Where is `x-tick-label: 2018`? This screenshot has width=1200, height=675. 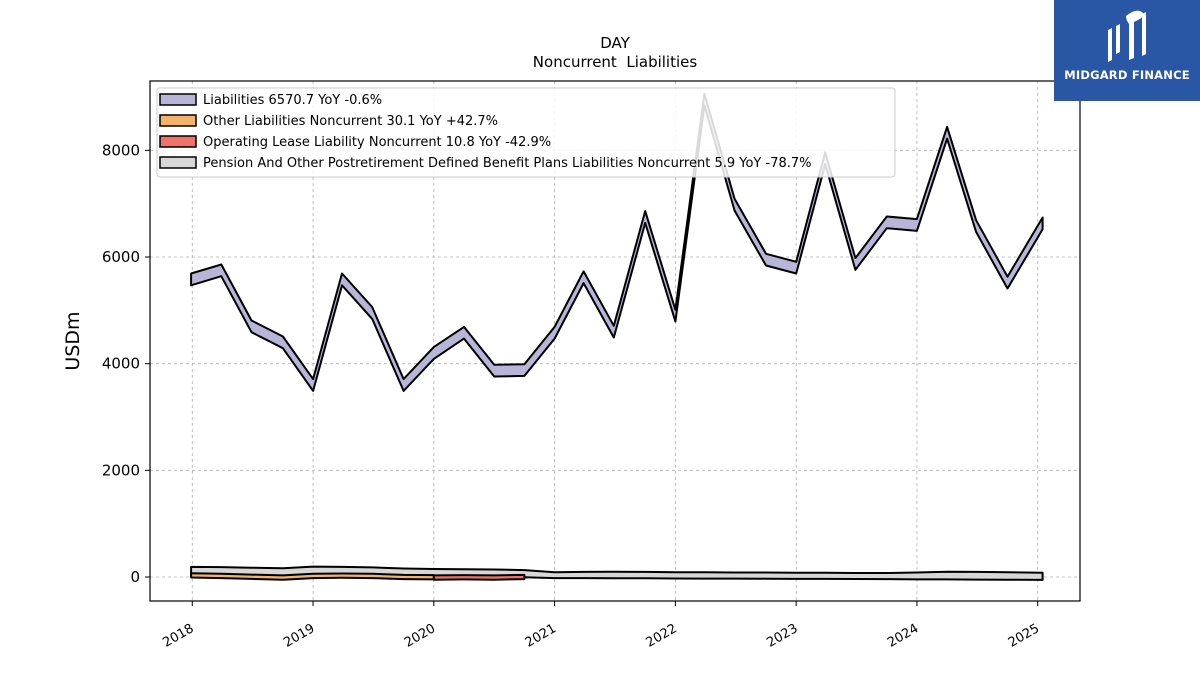 x-tick-label: 2018 is located at coordinates (178, 636).